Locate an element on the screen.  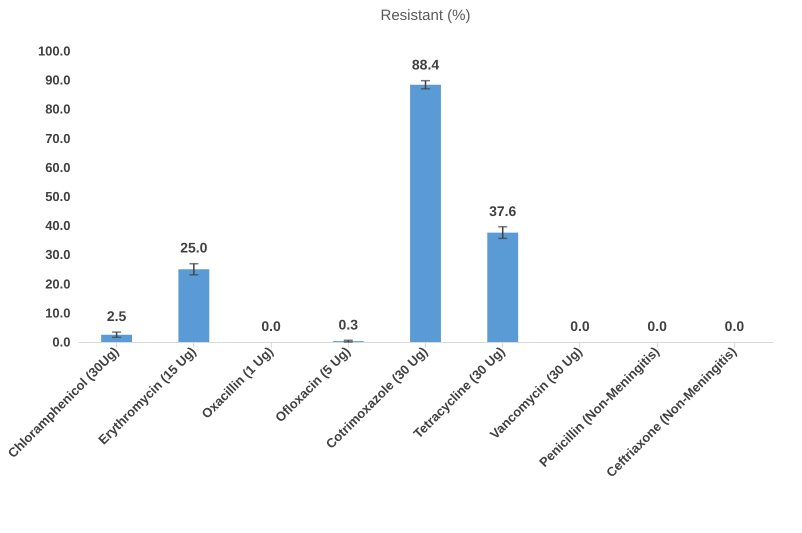
y-tick-label: 60.0 is located at coordinates (57, 167).